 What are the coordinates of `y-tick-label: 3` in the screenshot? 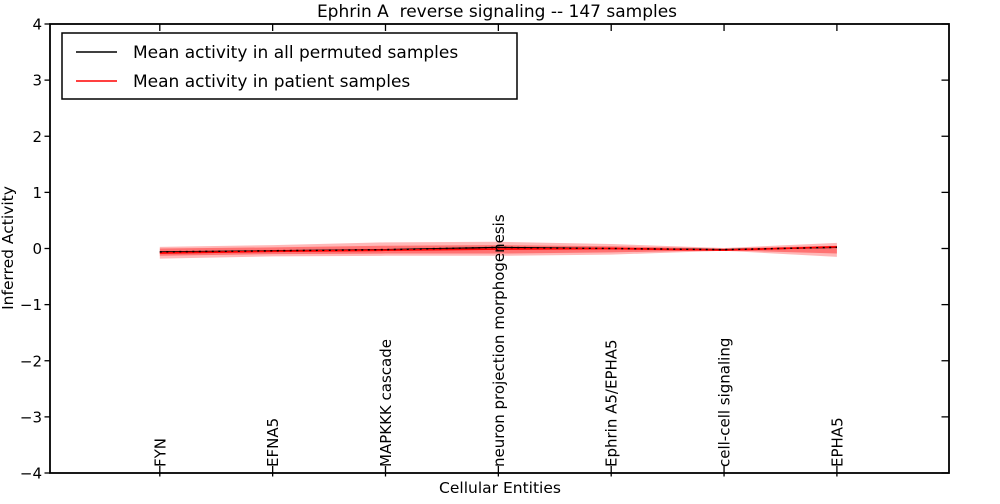 It's located at (37, 81).